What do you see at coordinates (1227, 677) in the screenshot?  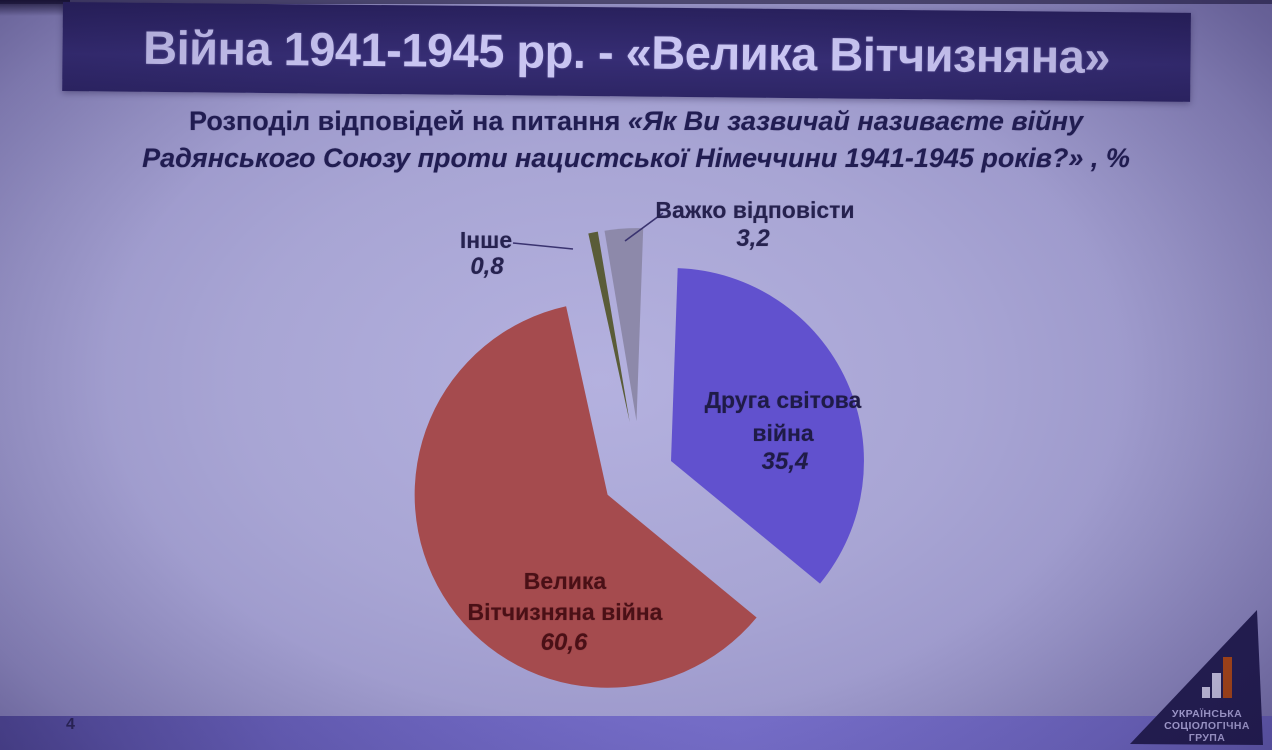 I see `logo-bar-large-accent` at bounding box center [1227, 677].